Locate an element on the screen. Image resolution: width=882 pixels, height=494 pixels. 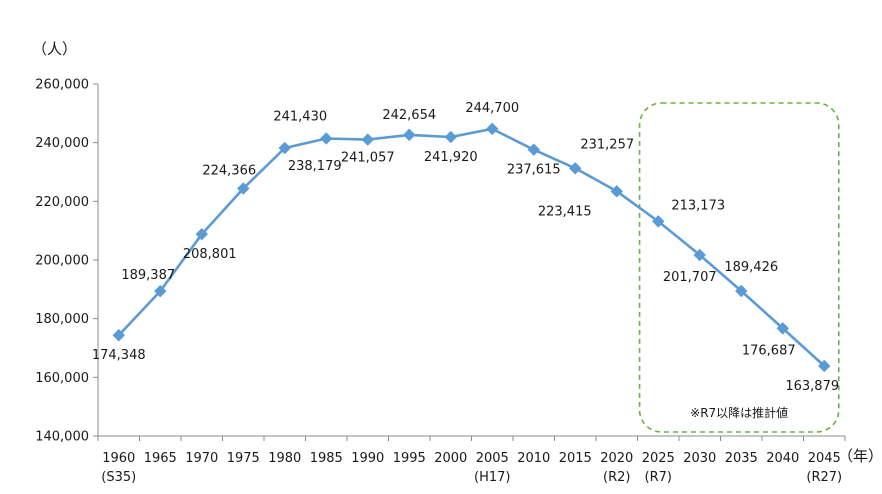
y-tick-label: 260,000 is located at coordinates (62, 85).